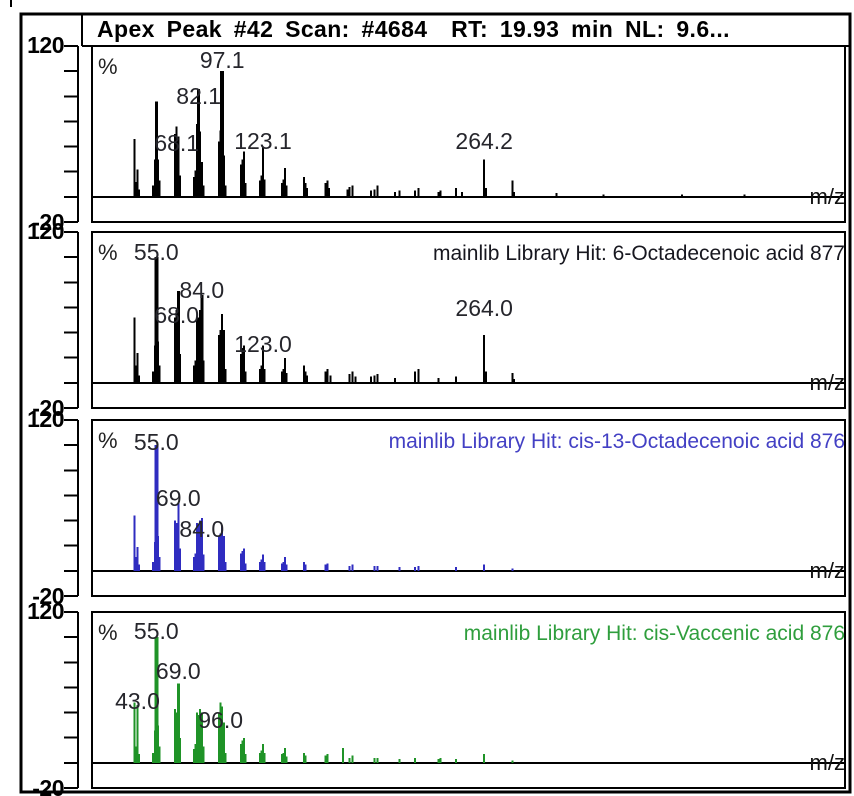 The image size is (854, 796). What do you see at coordinates (48, 408) in the screenshot?
I see `y-axis-min-label: -20` at bounding box center [48, 408].